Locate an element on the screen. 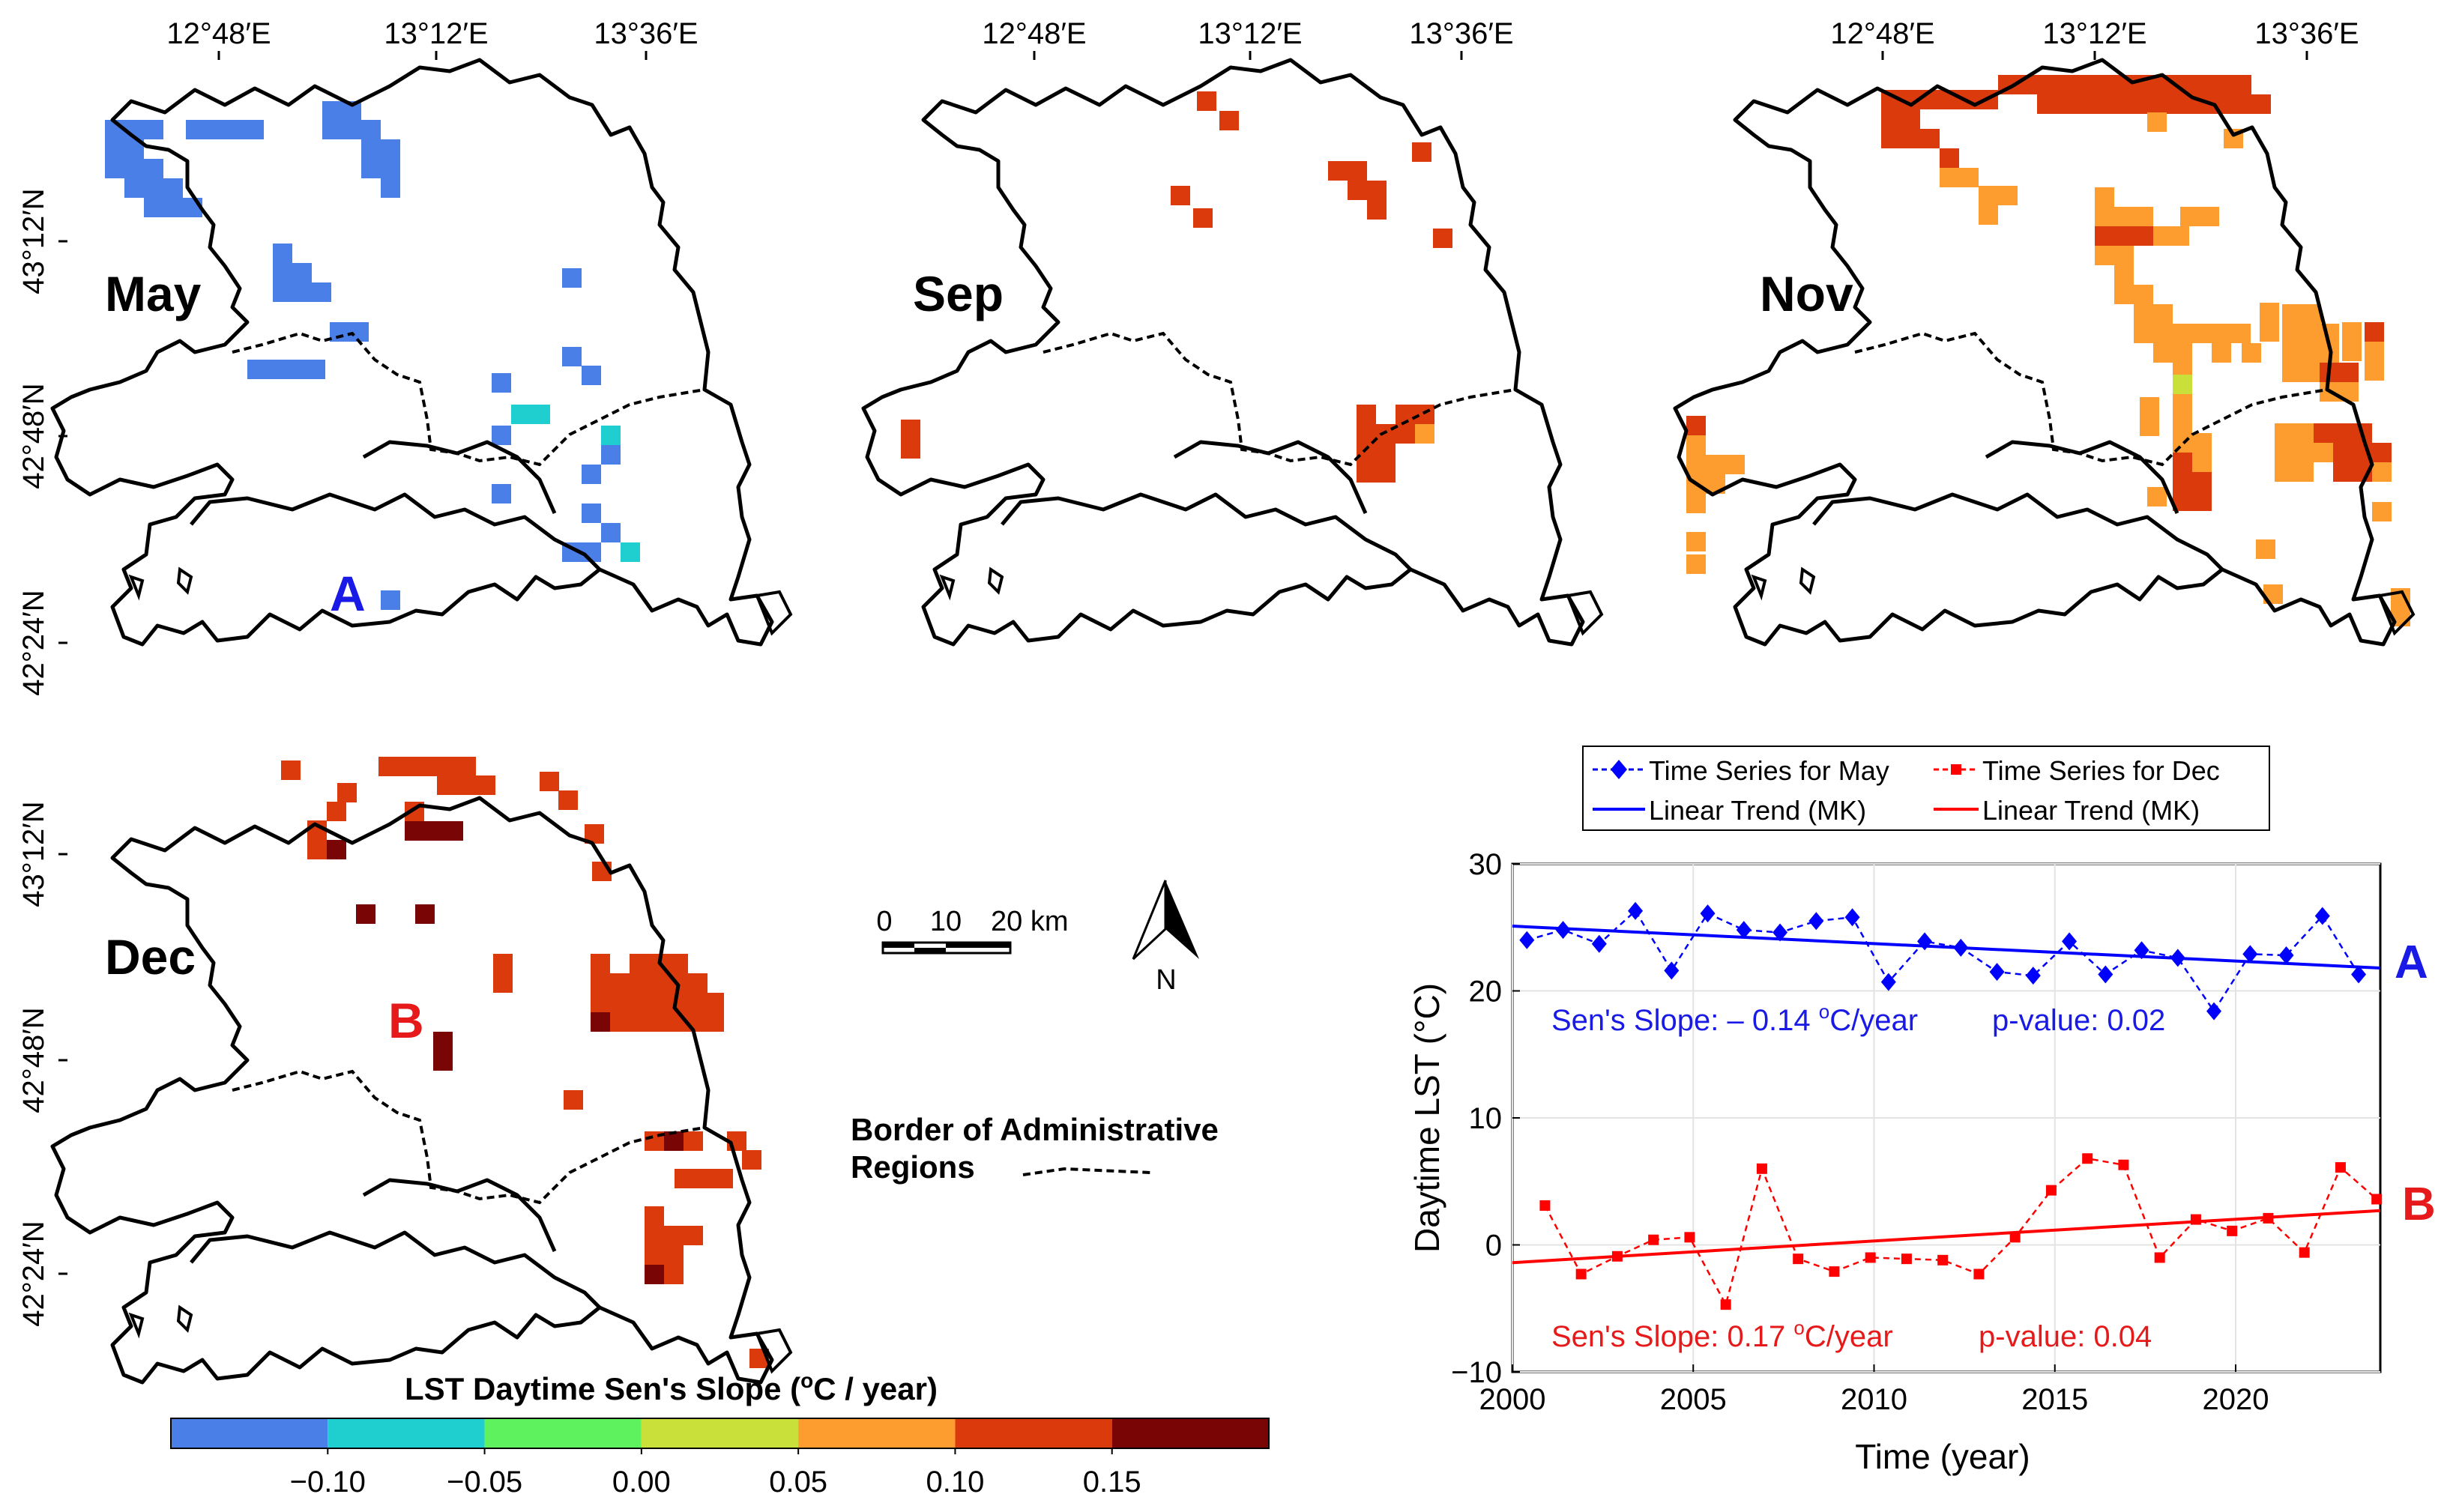 Image resolution: width=2462 pixels, height=1512 pixels. map-panel-may is located at coordinates (421, 352).